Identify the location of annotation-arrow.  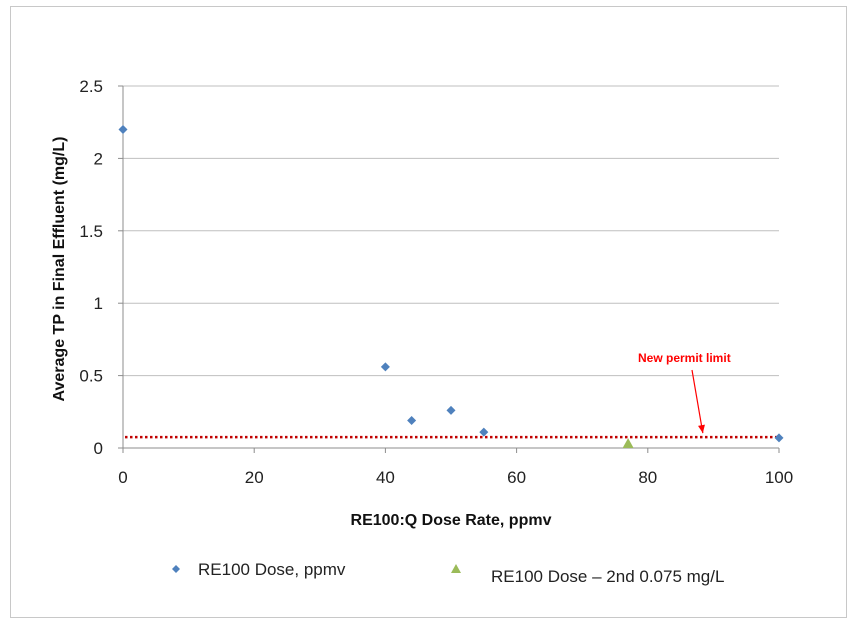
(697, 401).